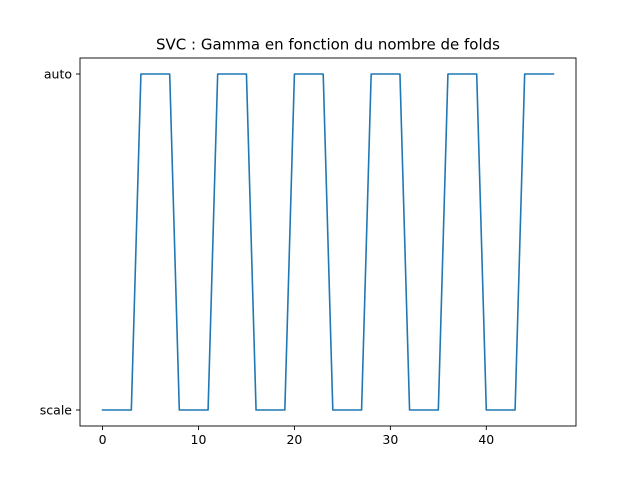  Describe the element at coordinates (199, 439) in the screenshot. I see `x-tick-label: 10` at that location.